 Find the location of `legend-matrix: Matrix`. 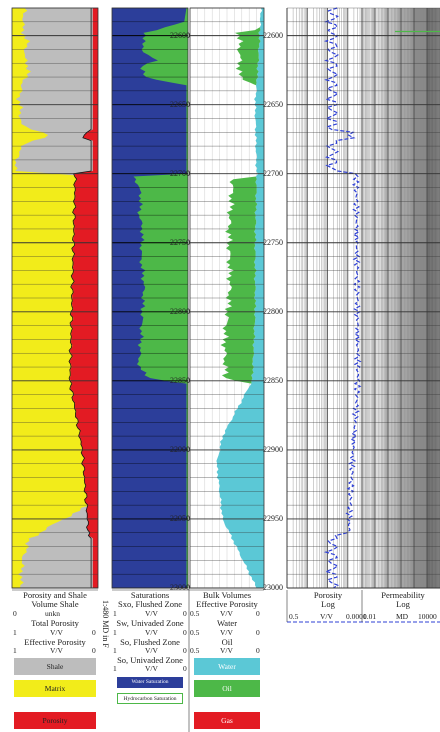

legend-matrix: Matrix is located at coordinates (55, 688).